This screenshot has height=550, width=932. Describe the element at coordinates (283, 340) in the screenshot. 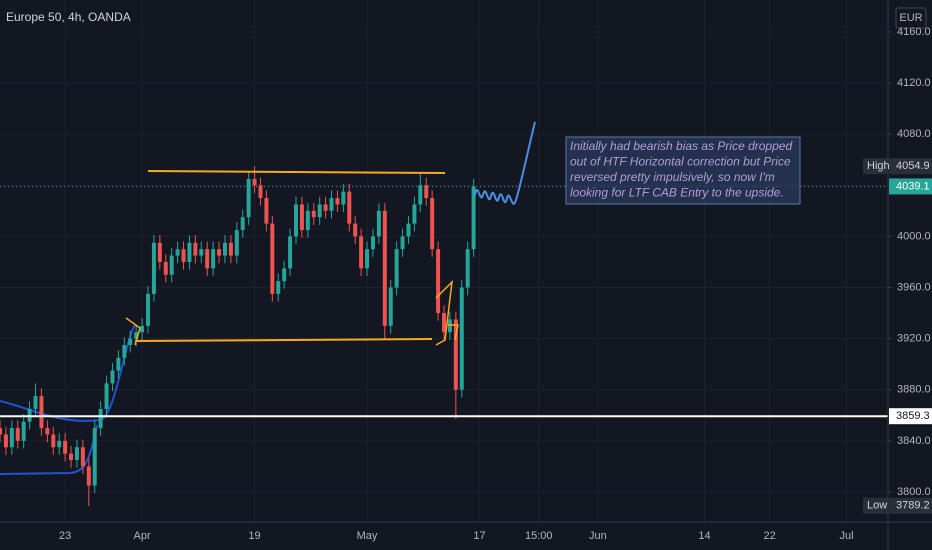

I see `support-line` at that location.